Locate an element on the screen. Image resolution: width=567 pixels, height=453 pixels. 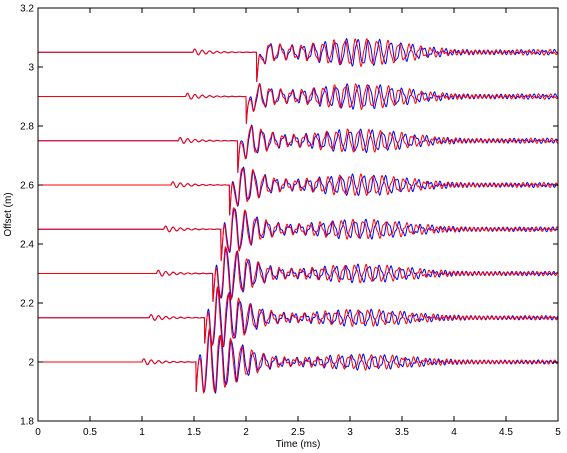
y-tick-label: 2.6 is located at coordinates (27, 186).